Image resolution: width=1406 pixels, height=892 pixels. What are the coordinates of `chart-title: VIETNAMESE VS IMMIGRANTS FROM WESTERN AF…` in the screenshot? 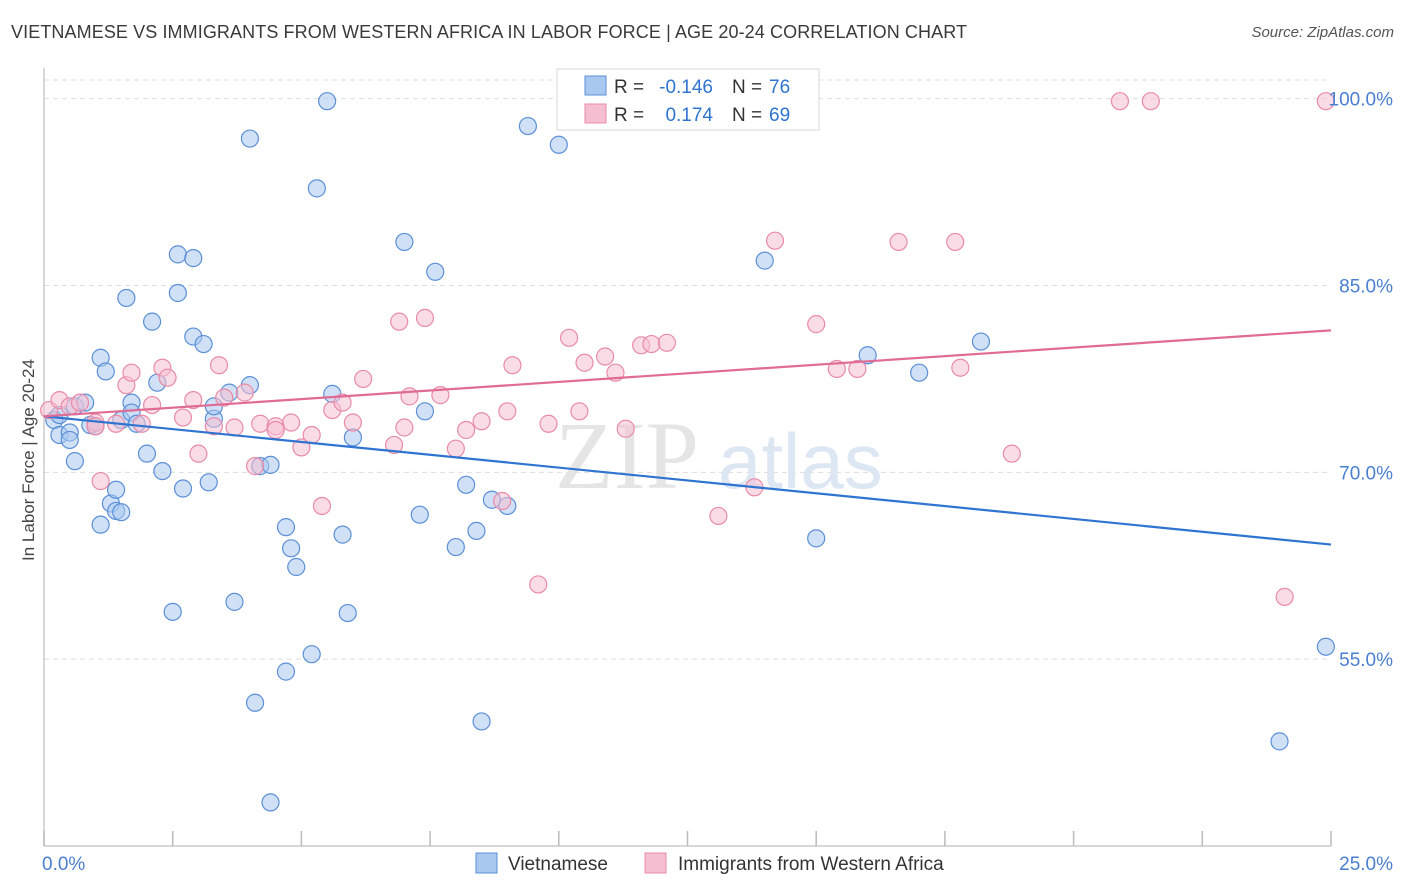 It's located at (489, 32).